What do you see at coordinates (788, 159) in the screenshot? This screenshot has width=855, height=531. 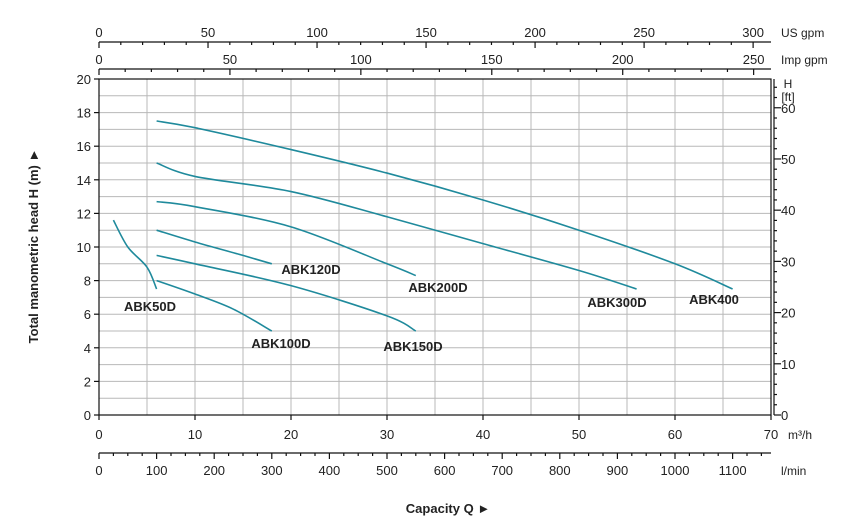 I see `right-tick-label: 50` at bounding box center [788, 159].